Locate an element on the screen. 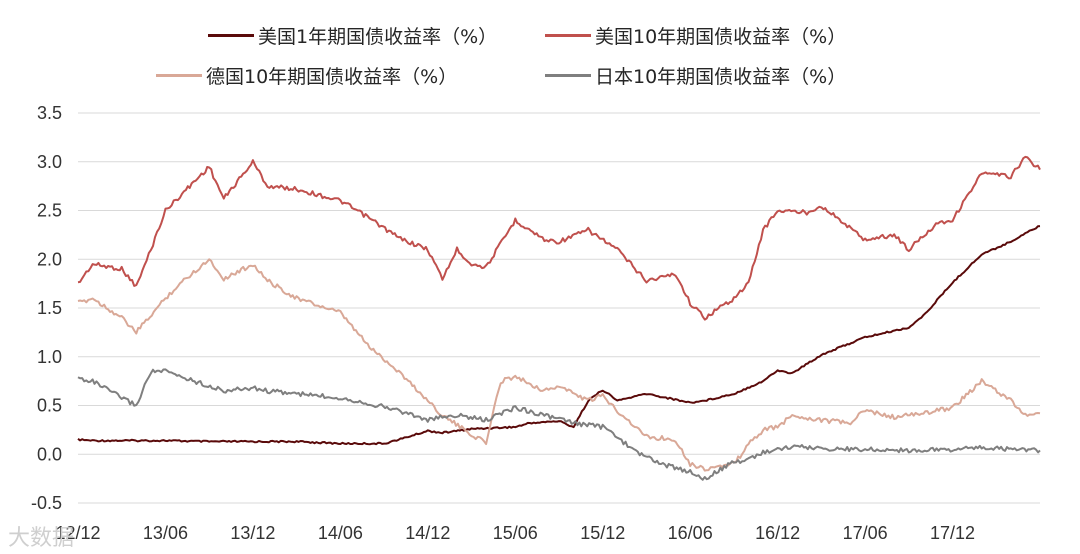  y-tick-label: 0.0 is located at coordinates (49, 454).